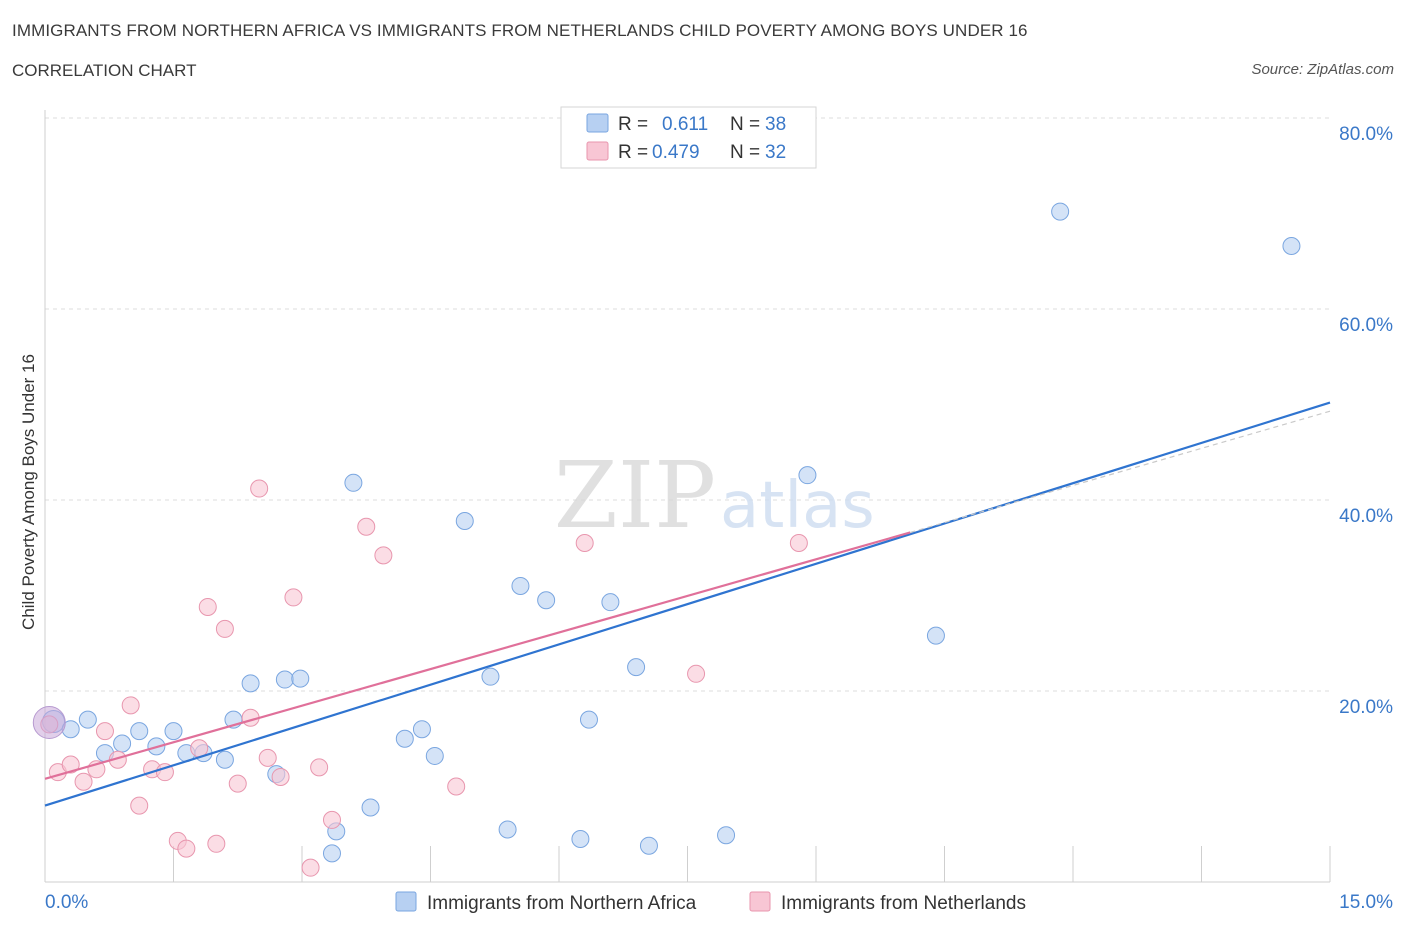 The image size is (1406, 930). Describe the element at coordinates (775, 152) in the screenshot. I see `legend-n-value: 32` at that location.